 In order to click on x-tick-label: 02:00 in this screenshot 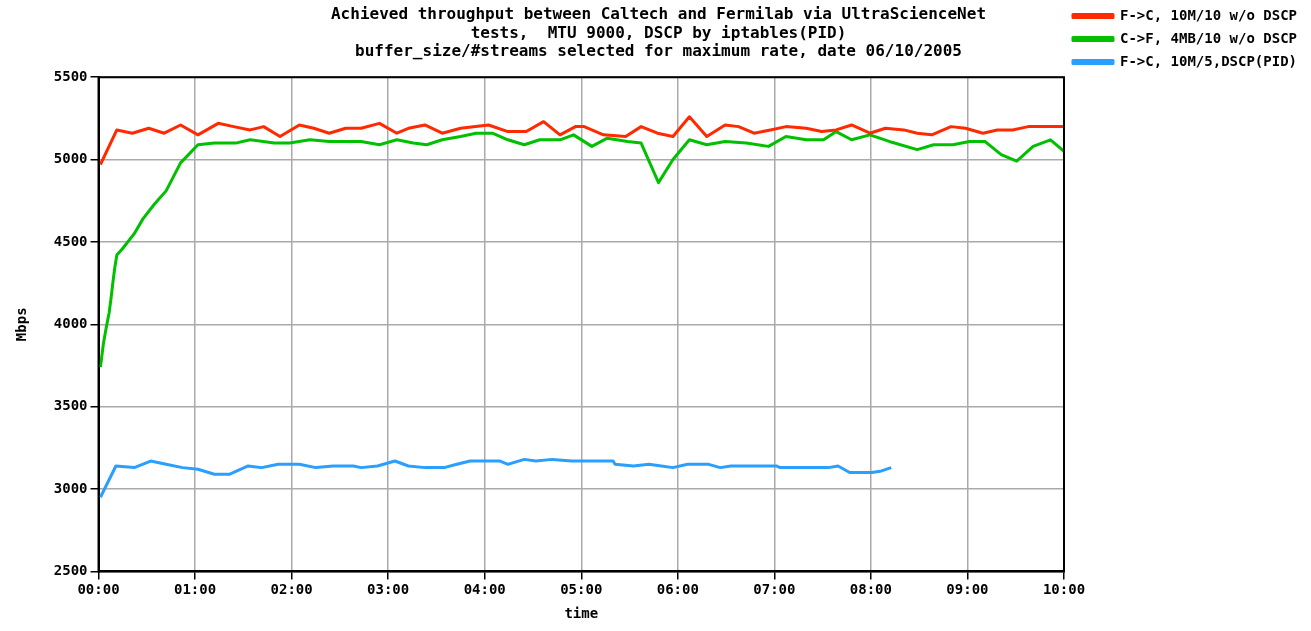, I will do `click(291, 589)`.